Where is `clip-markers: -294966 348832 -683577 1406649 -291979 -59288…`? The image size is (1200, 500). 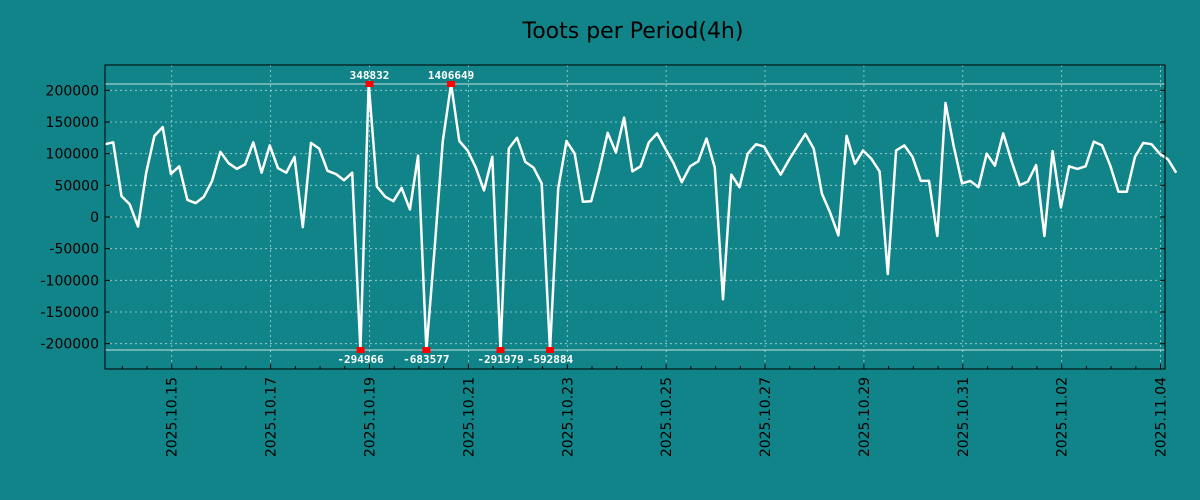 clip-markers: -294966 348832 -683577 1406649 -291979 -59288… is located at coordinates (455, 217).